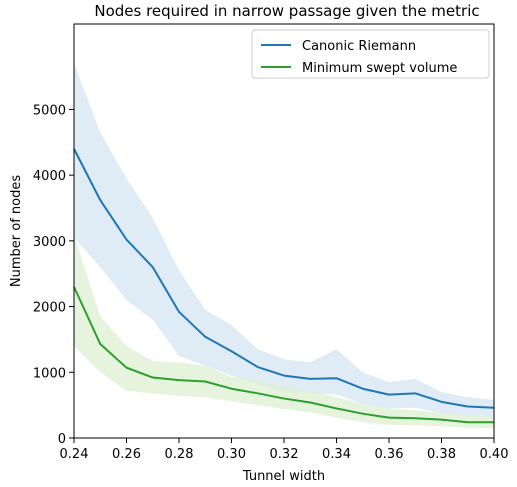 Image resolution: width=517 pixels, height=487 pixels. I want to click on x-tick-label: 0.24, so click(74, 454).